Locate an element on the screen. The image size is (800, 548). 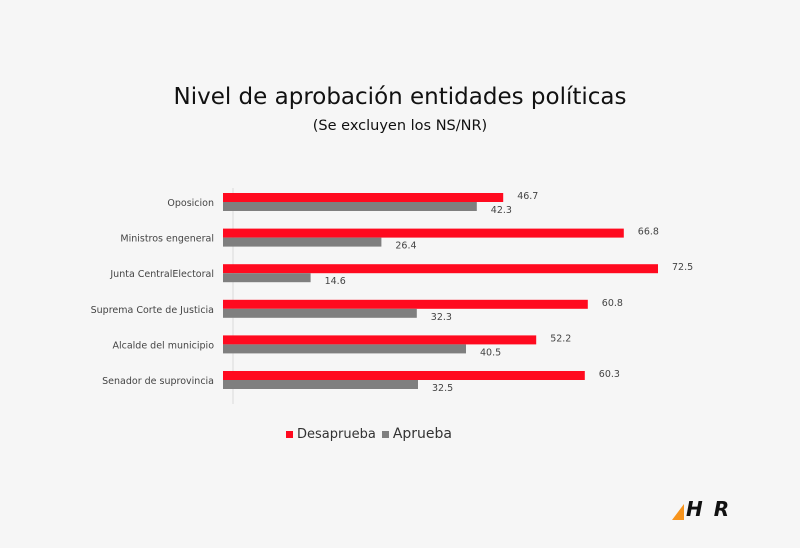
legend-item-aprueba: Aprueba is located at coordinates (416, 434).